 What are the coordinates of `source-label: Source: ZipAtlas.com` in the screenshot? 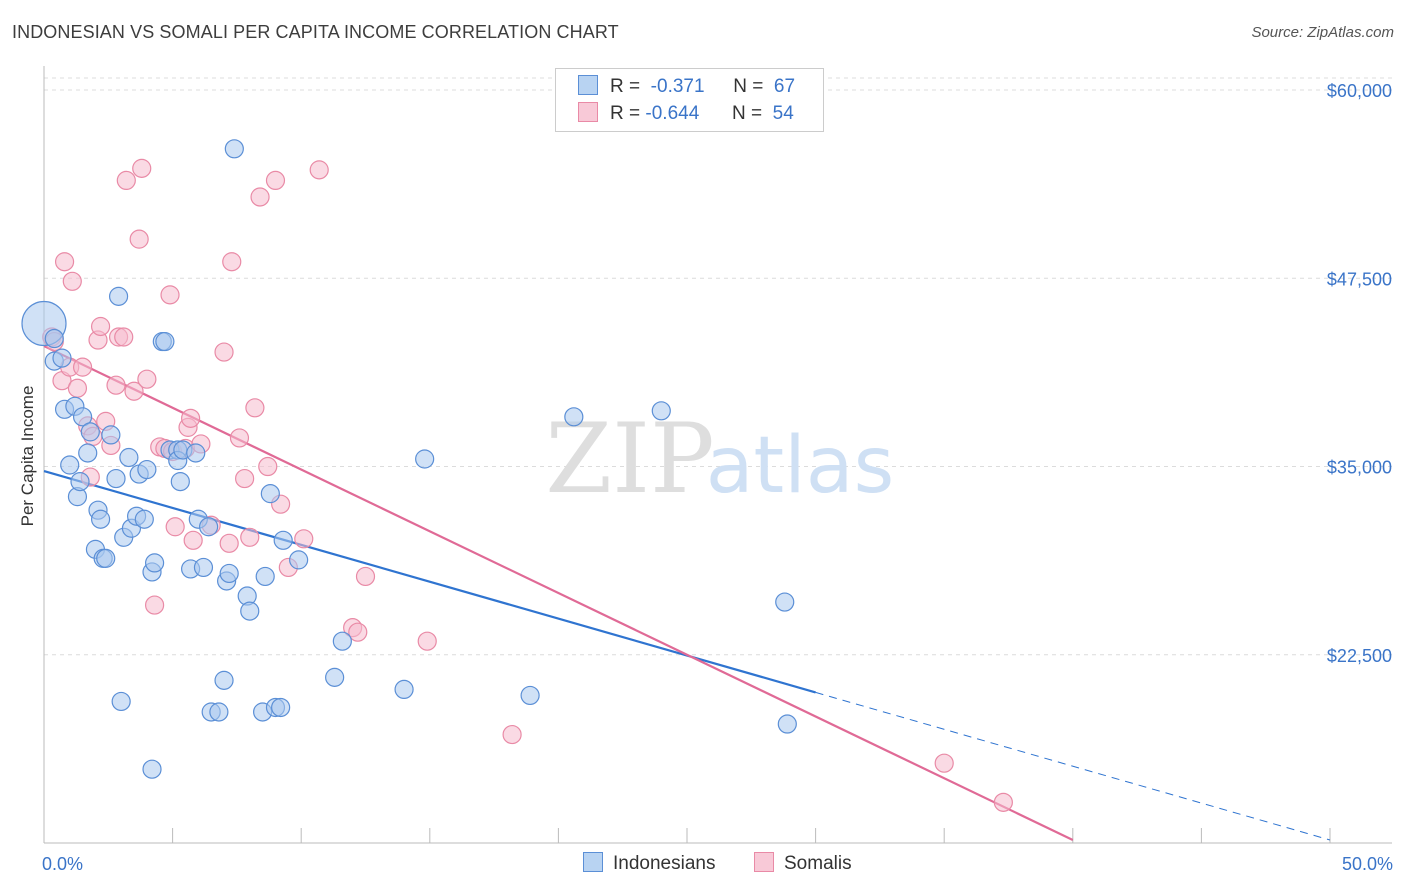 It's located at (1322, 32).